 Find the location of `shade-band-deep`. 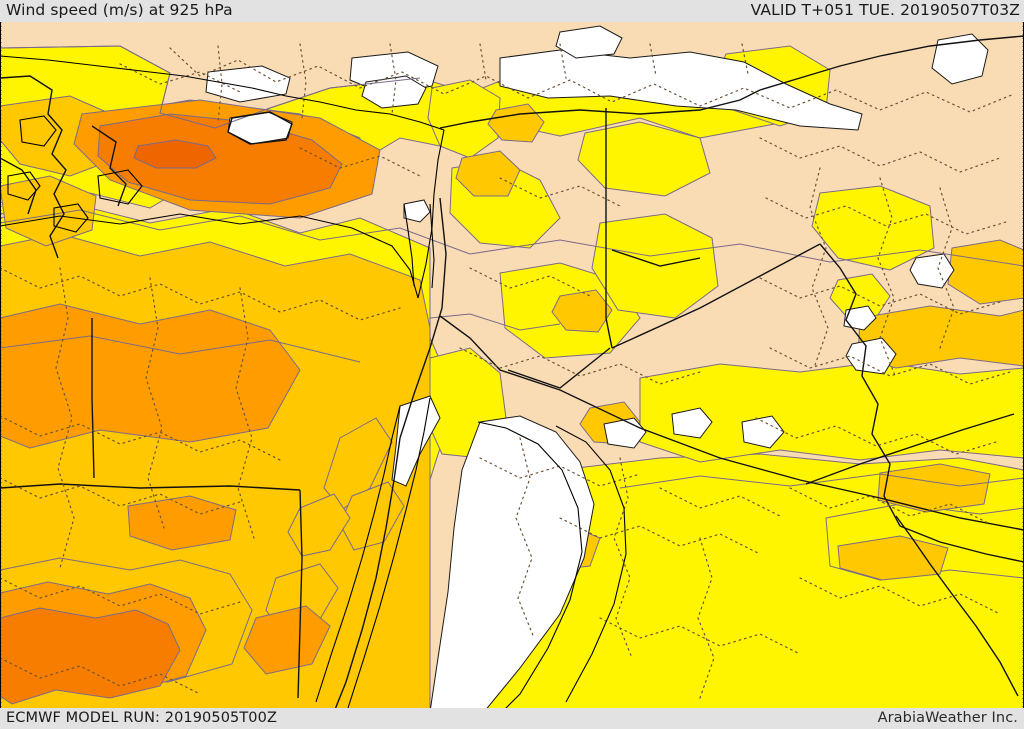

shade-band-deep is located at coordinates (175, 154).